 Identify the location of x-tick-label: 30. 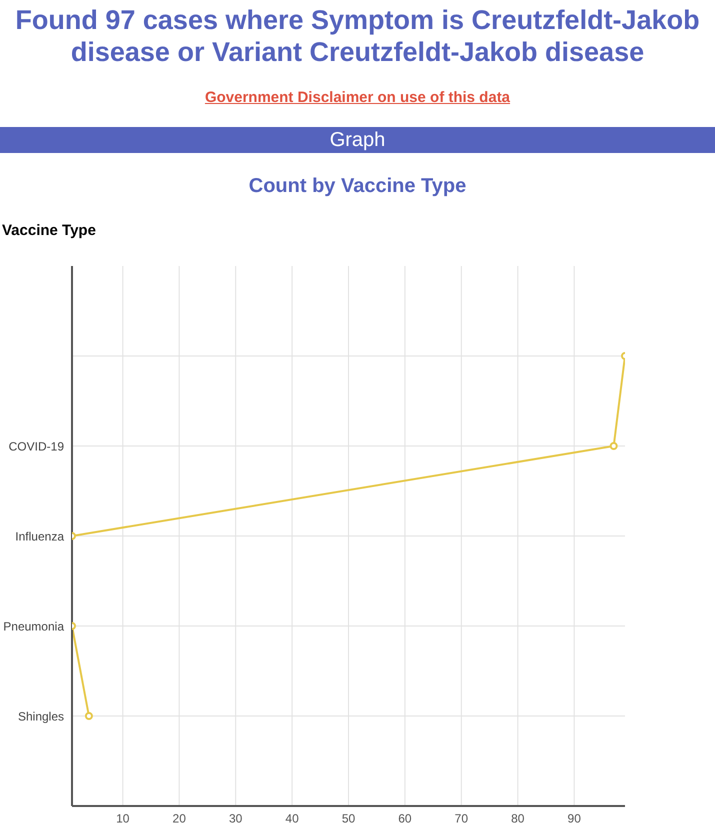
(235, 819).